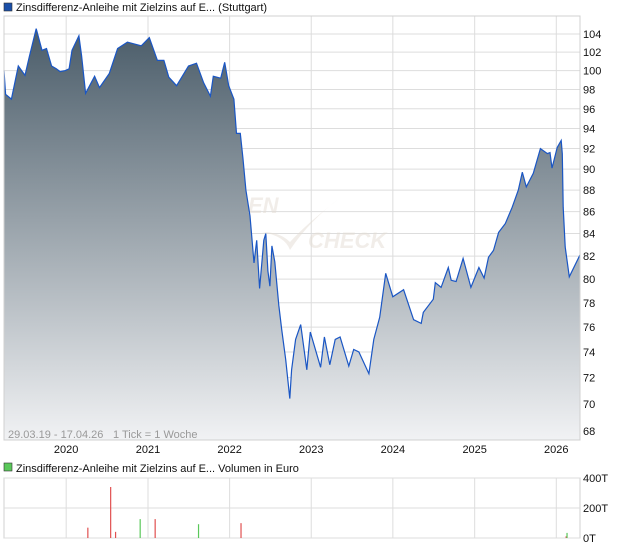  What do you see at coordinates (229, 450) in the screenshot?
I see `x-tick-label: 2022` at bounding box center [229, 450].